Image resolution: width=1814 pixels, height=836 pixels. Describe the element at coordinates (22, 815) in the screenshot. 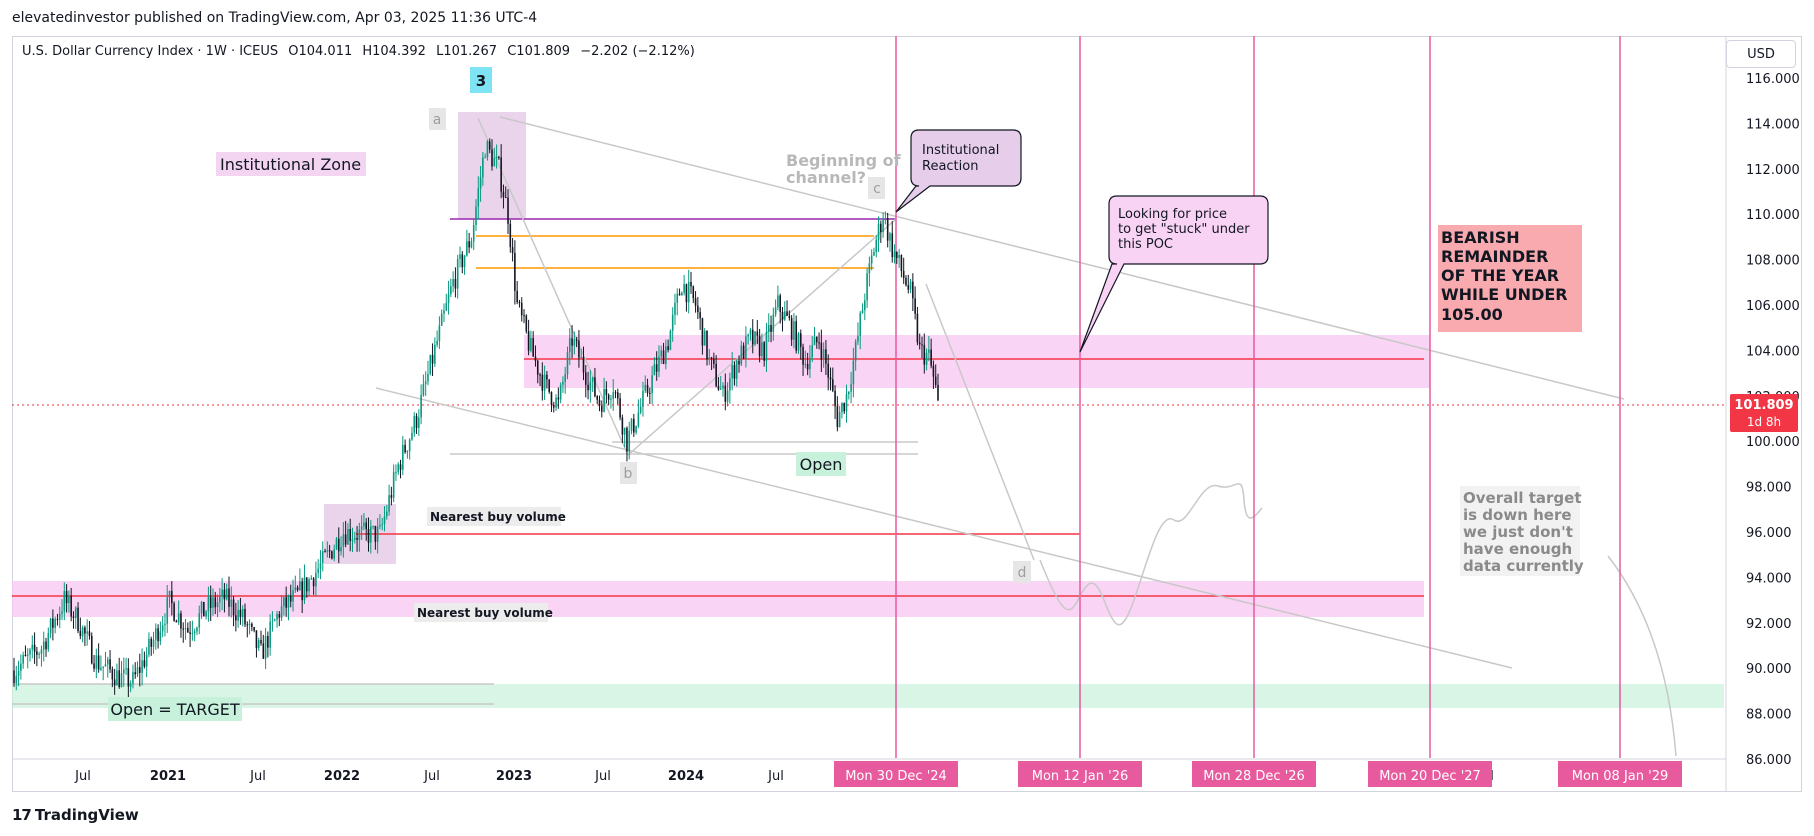

I see `tradingview-logo-icon: 17` at that location.